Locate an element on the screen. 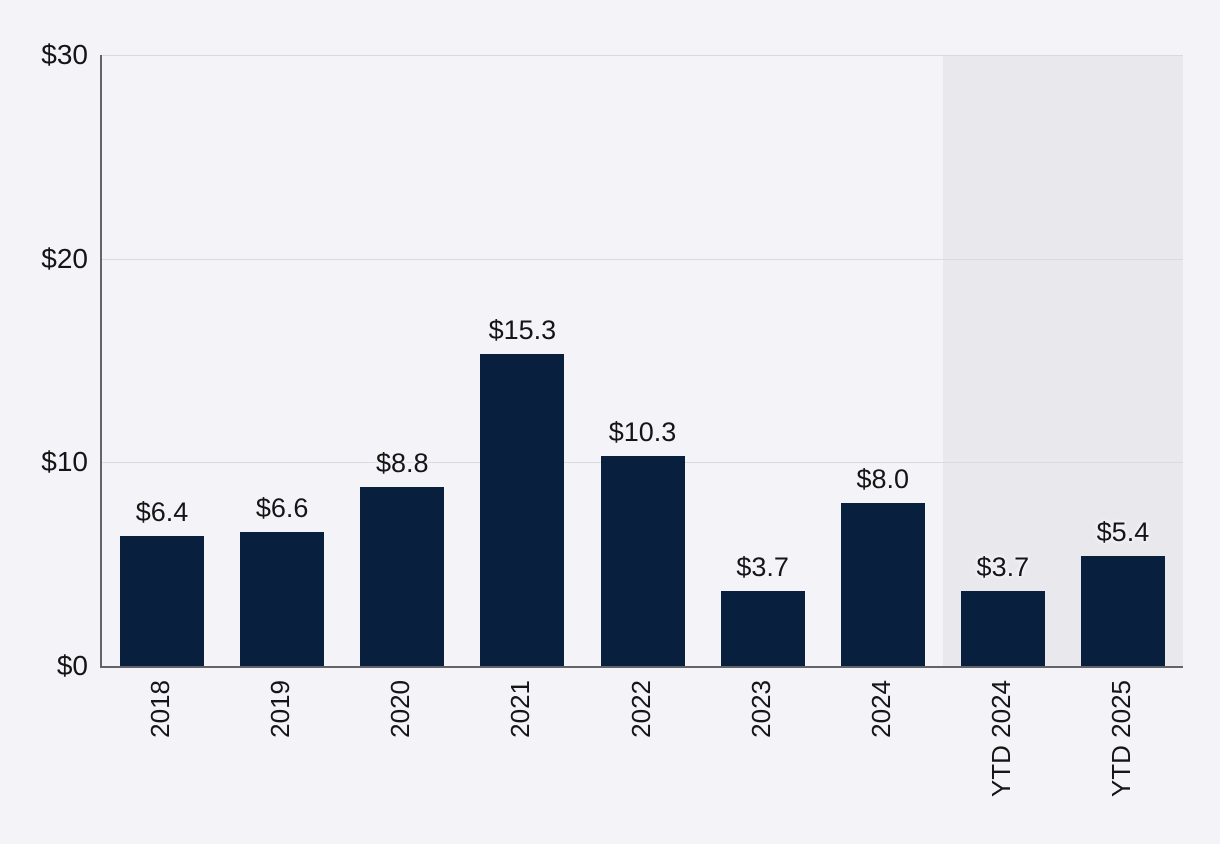 This screenshot has height=844, width=1220. bar-ytd-2024 is located at coordinates (1002, 628).